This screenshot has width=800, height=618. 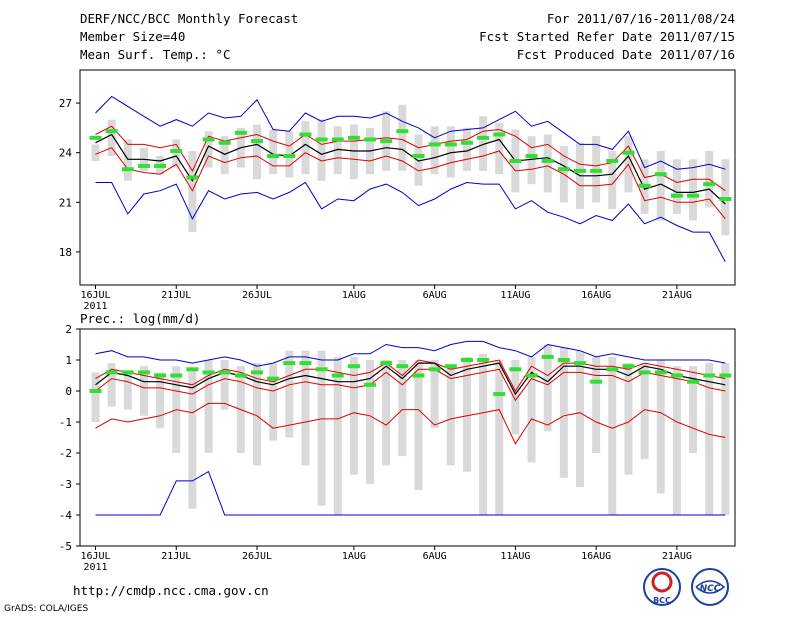 I want to click on prec-mean-line, so click(x=410, y=379).